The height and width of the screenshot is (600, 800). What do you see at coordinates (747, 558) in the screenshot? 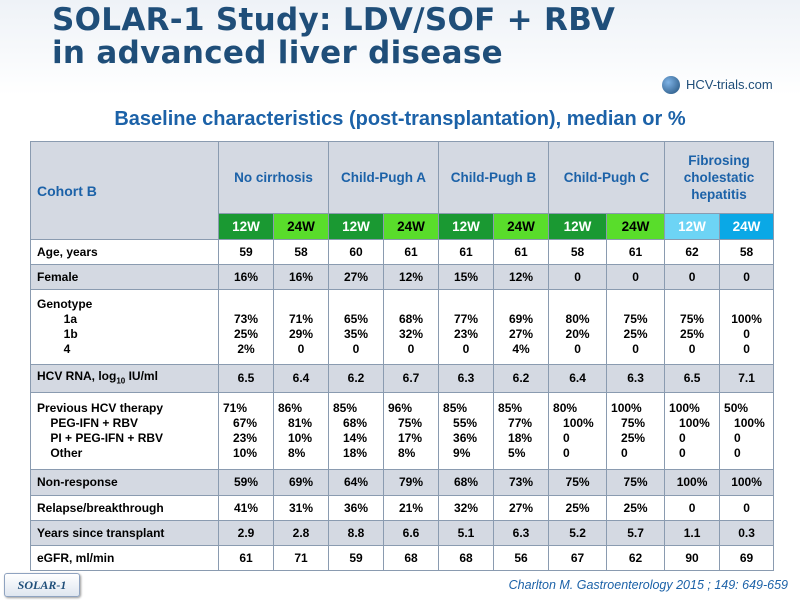
I see `table-cell: 69` at bounding box center [747, 558].